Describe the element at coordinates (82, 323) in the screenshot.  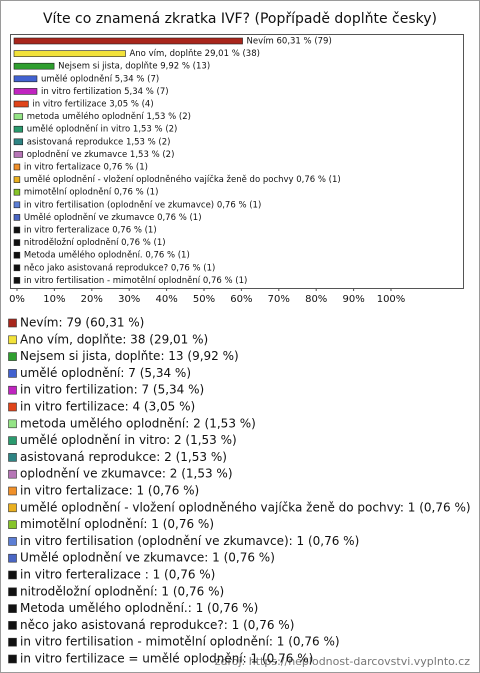
I see `legend-label: Nevím: 79 (60,31 %)` at that location.